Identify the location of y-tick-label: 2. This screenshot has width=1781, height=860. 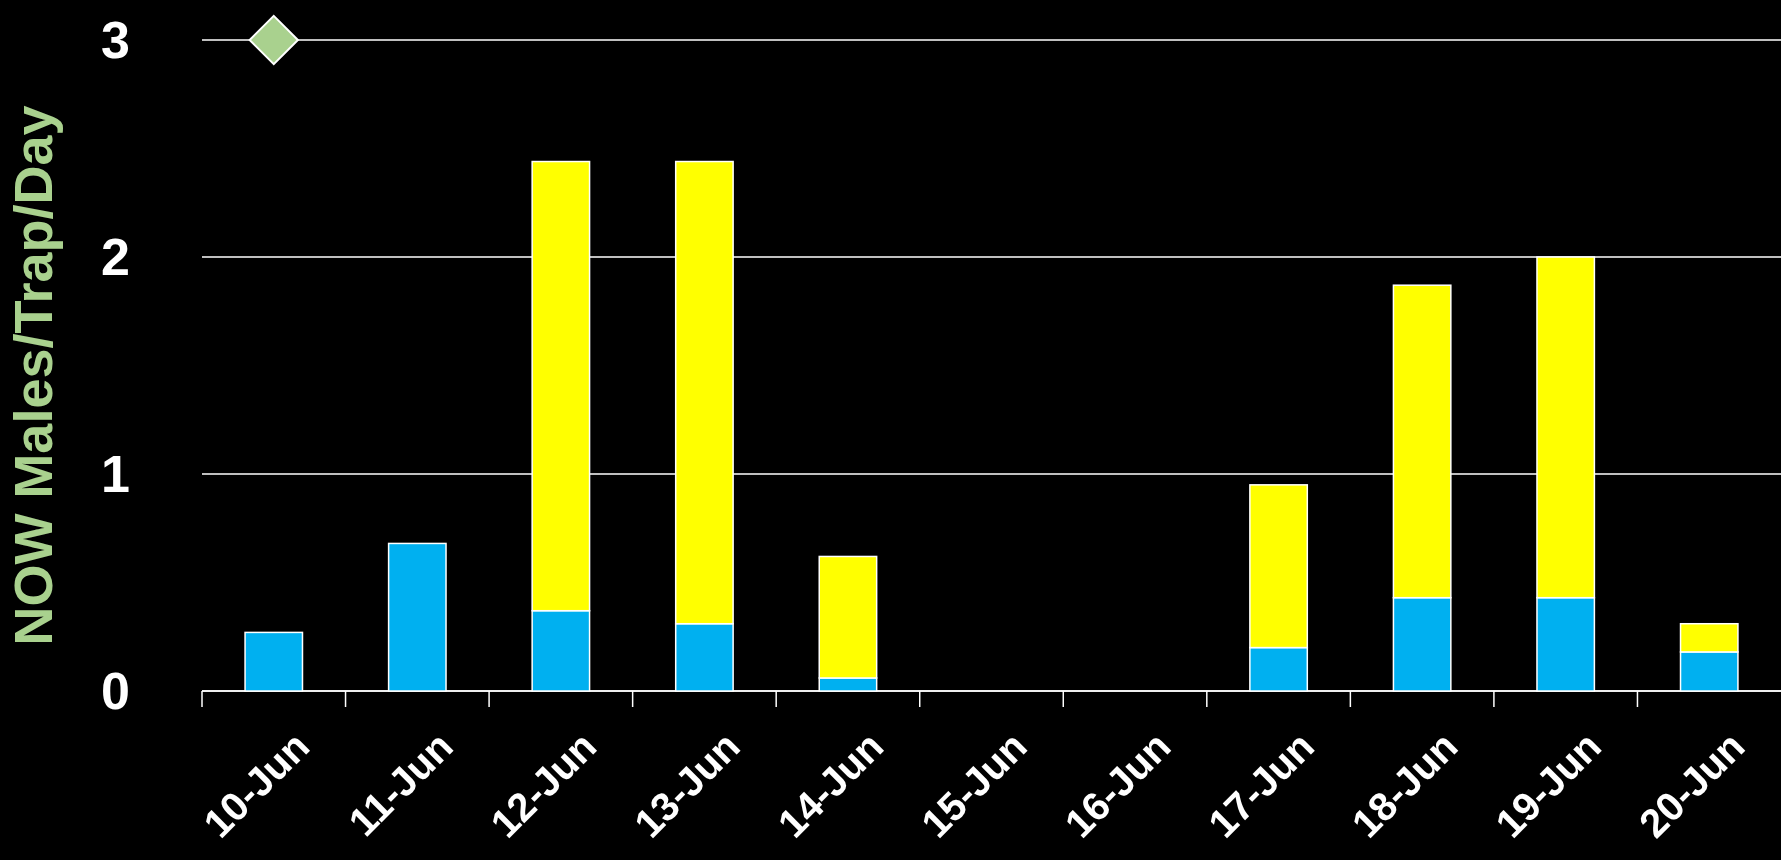
(115, 257).